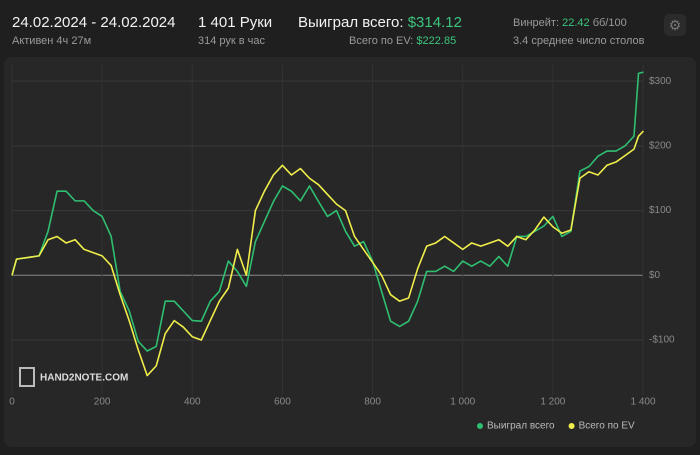 The image size is (700, 455). Describe the element at coordinates (434, 22) in the screenshot. I see `won-value: $314.12` at that location.